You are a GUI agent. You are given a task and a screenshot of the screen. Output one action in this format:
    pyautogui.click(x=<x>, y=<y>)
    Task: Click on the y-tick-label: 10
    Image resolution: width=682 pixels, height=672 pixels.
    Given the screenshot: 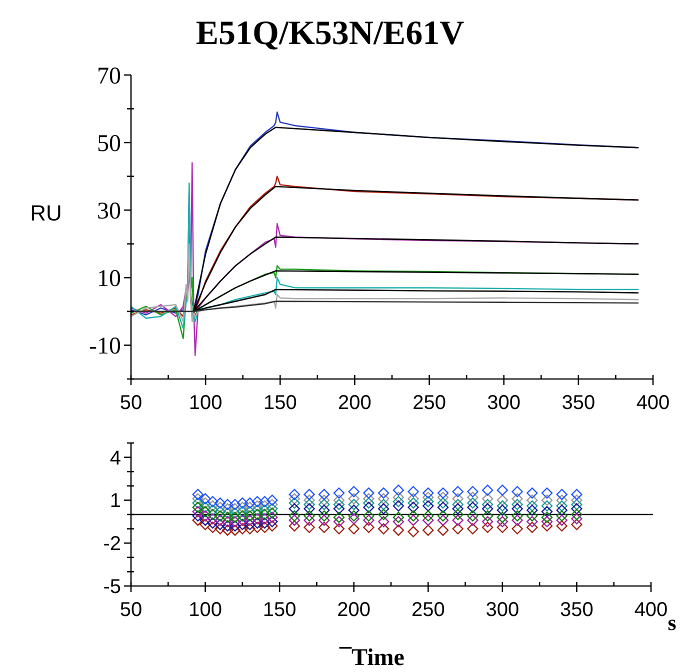 What is the action you would take?
    pyautogui.click(x=109, y=279)
    